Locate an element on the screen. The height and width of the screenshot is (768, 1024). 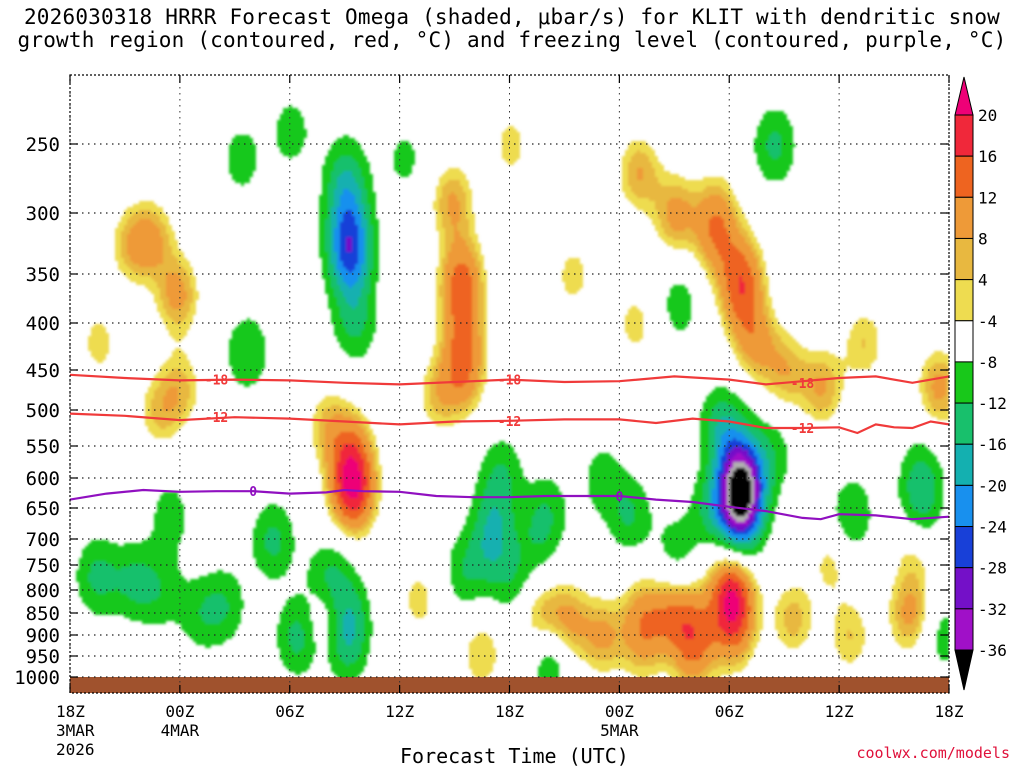
y-tick-label: 700 is located at coordinates (43, 540).